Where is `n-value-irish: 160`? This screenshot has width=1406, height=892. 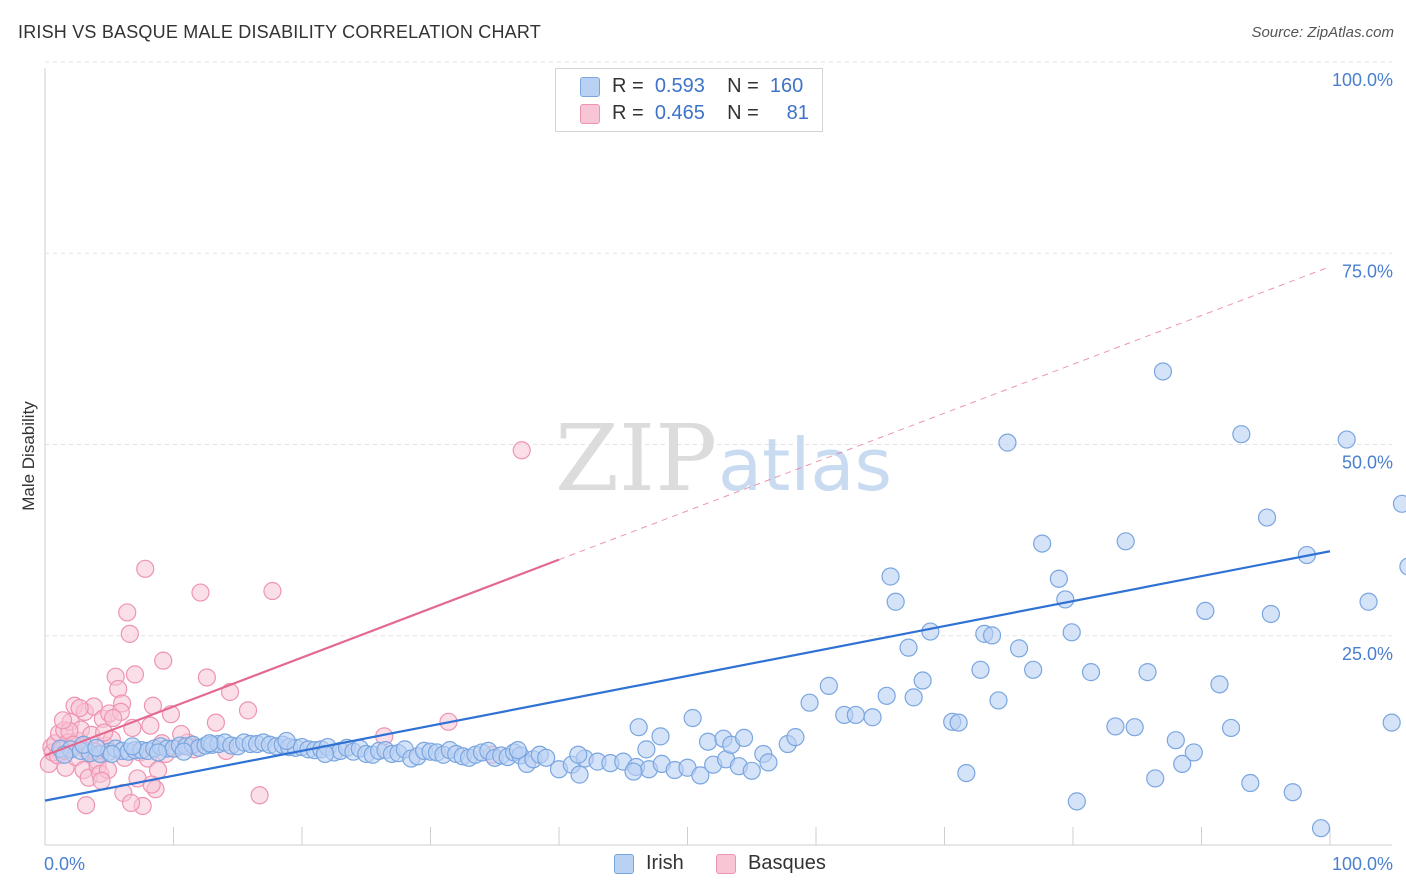 n-value-irish: 160 is located at coordinates (786, 86).